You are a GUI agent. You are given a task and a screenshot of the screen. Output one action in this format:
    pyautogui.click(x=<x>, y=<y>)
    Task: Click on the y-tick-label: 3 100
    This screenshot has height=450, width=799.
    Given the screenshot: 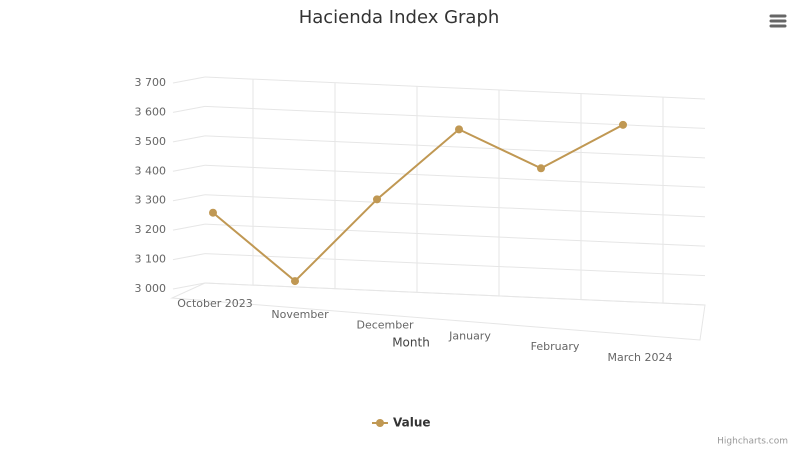 What is the action you would take?
    pyautogui.click(x=151, y=259)
    